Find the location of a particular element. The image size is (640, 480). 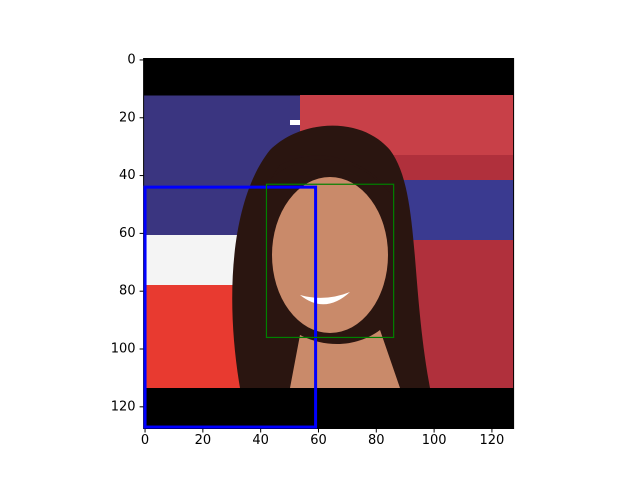

x-tick-label: 20 is located at coordinates (203, 440).